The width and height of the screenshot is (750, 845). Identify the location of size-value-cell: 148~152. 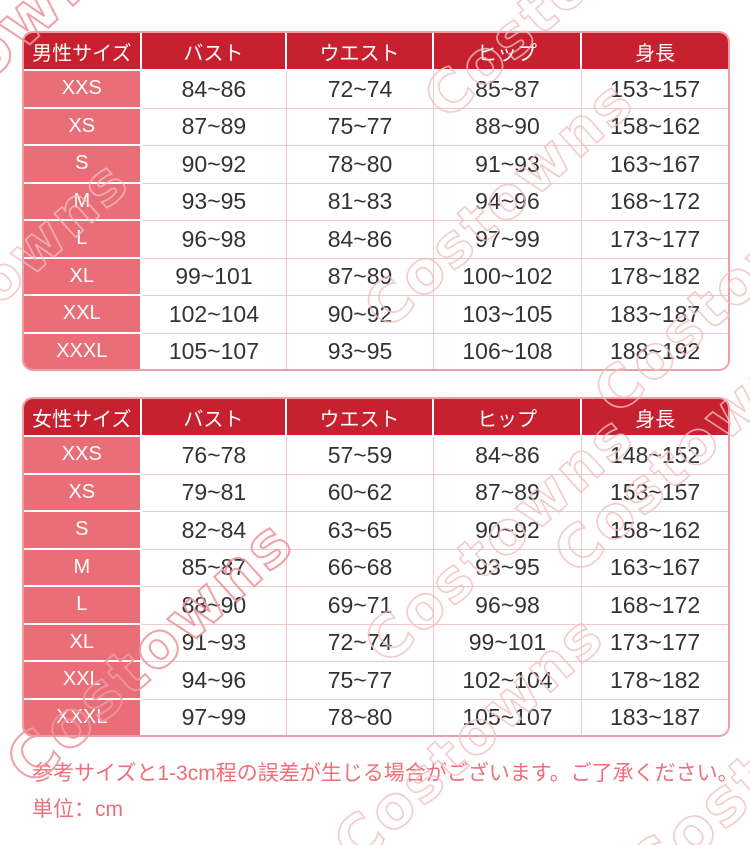
(655, 456).